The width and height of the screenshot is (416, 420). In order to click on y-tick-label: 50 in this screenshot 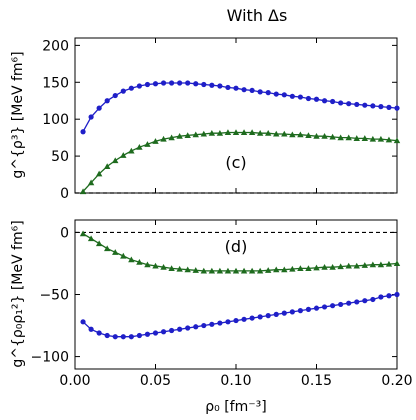, I will do `click(60, 157)`.